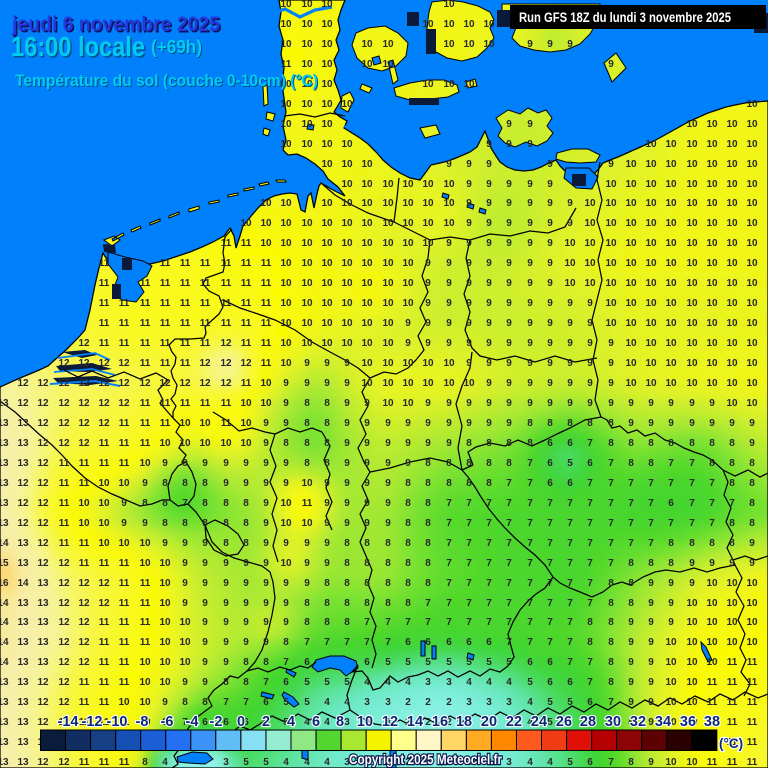 This screenshot has width=768, height=768. What do you see at coordinates (4, 543) in the screenshot?
I see `svg-text: 14` at bounding box center [4, 543].